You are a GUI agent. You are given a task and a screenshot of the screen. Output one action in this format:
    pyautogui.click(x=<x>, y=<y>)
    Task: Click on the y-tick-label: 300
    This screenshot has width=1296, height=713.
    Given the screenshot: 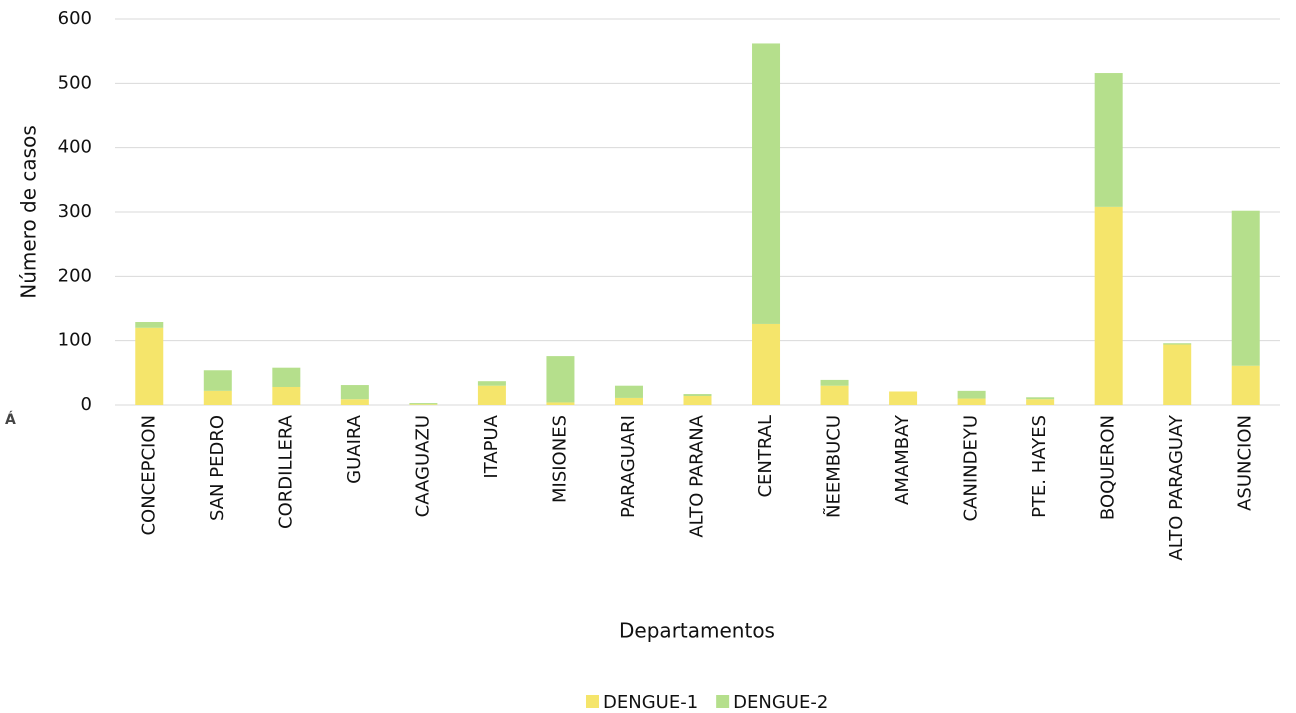 What is the action you would take?
    pyautogui.click(x=75, y=211)
    